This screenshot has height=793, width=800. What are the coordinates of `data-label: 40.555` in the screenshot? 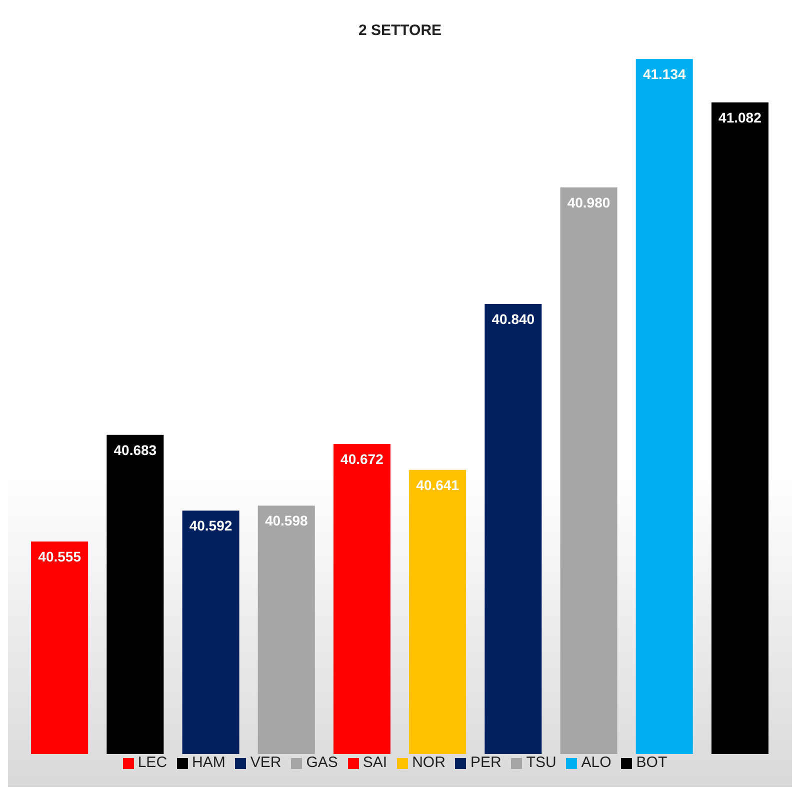 It's located at (60, 556).